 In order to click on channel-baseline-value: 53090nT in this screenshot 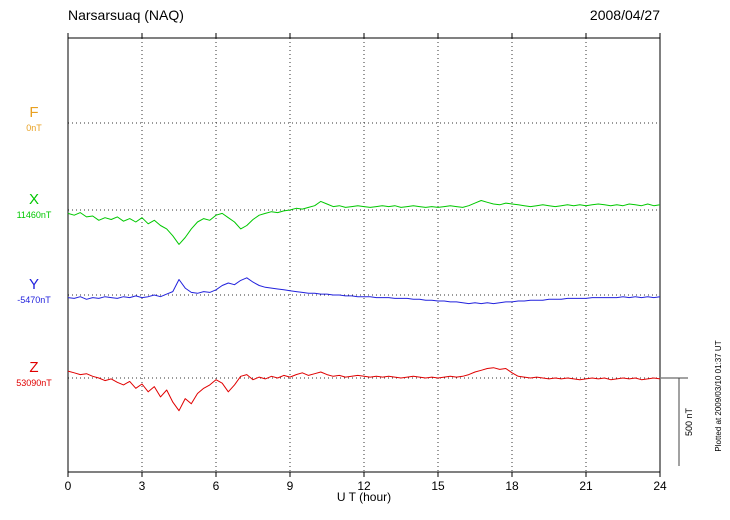, I will do `click(34, 383)`.